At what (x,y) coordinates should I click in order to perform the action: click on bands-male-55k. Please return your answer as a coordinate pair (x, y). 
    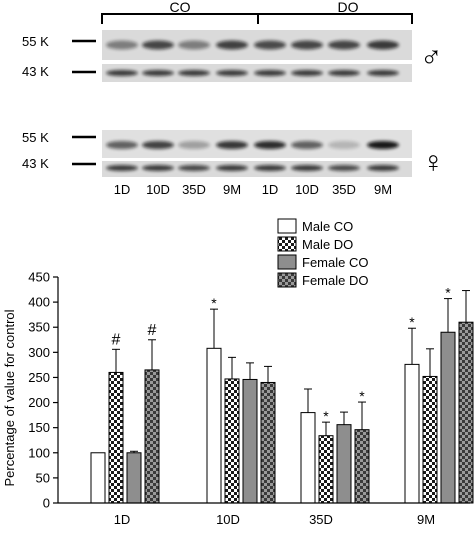
    Looking at the image, I should click on (252, 45).